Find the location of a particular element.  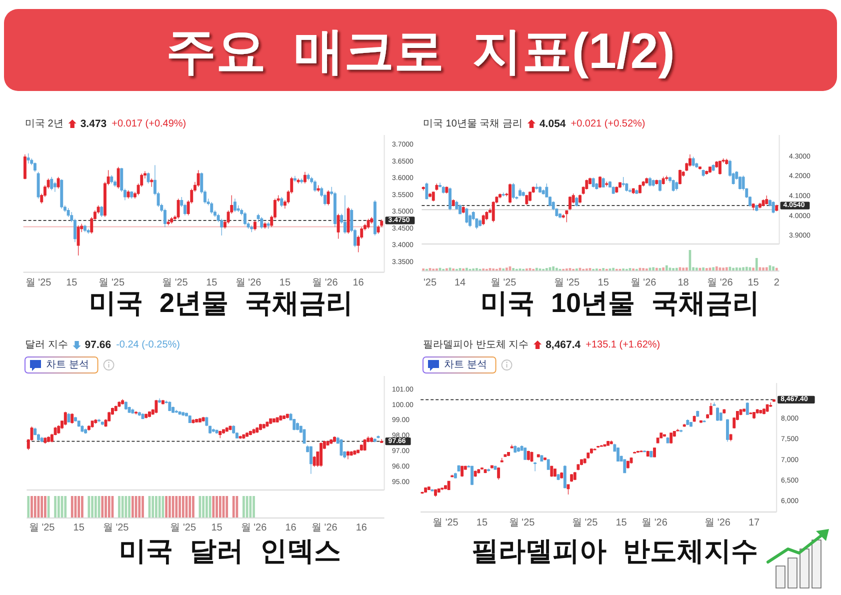

text: 주요 매크로 지표(1/2) is located at coordinates (420, 51).